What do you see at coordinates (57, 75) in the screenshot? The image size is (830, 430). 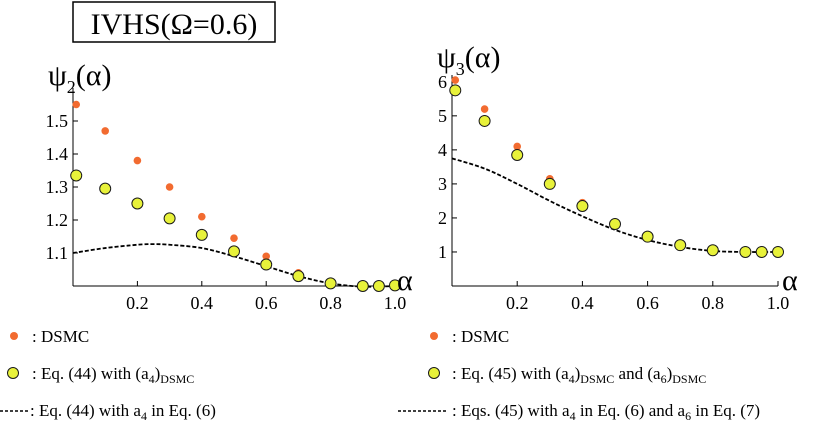 I see `left-ylabel-main: ψ` at bounding box center [57, 75].